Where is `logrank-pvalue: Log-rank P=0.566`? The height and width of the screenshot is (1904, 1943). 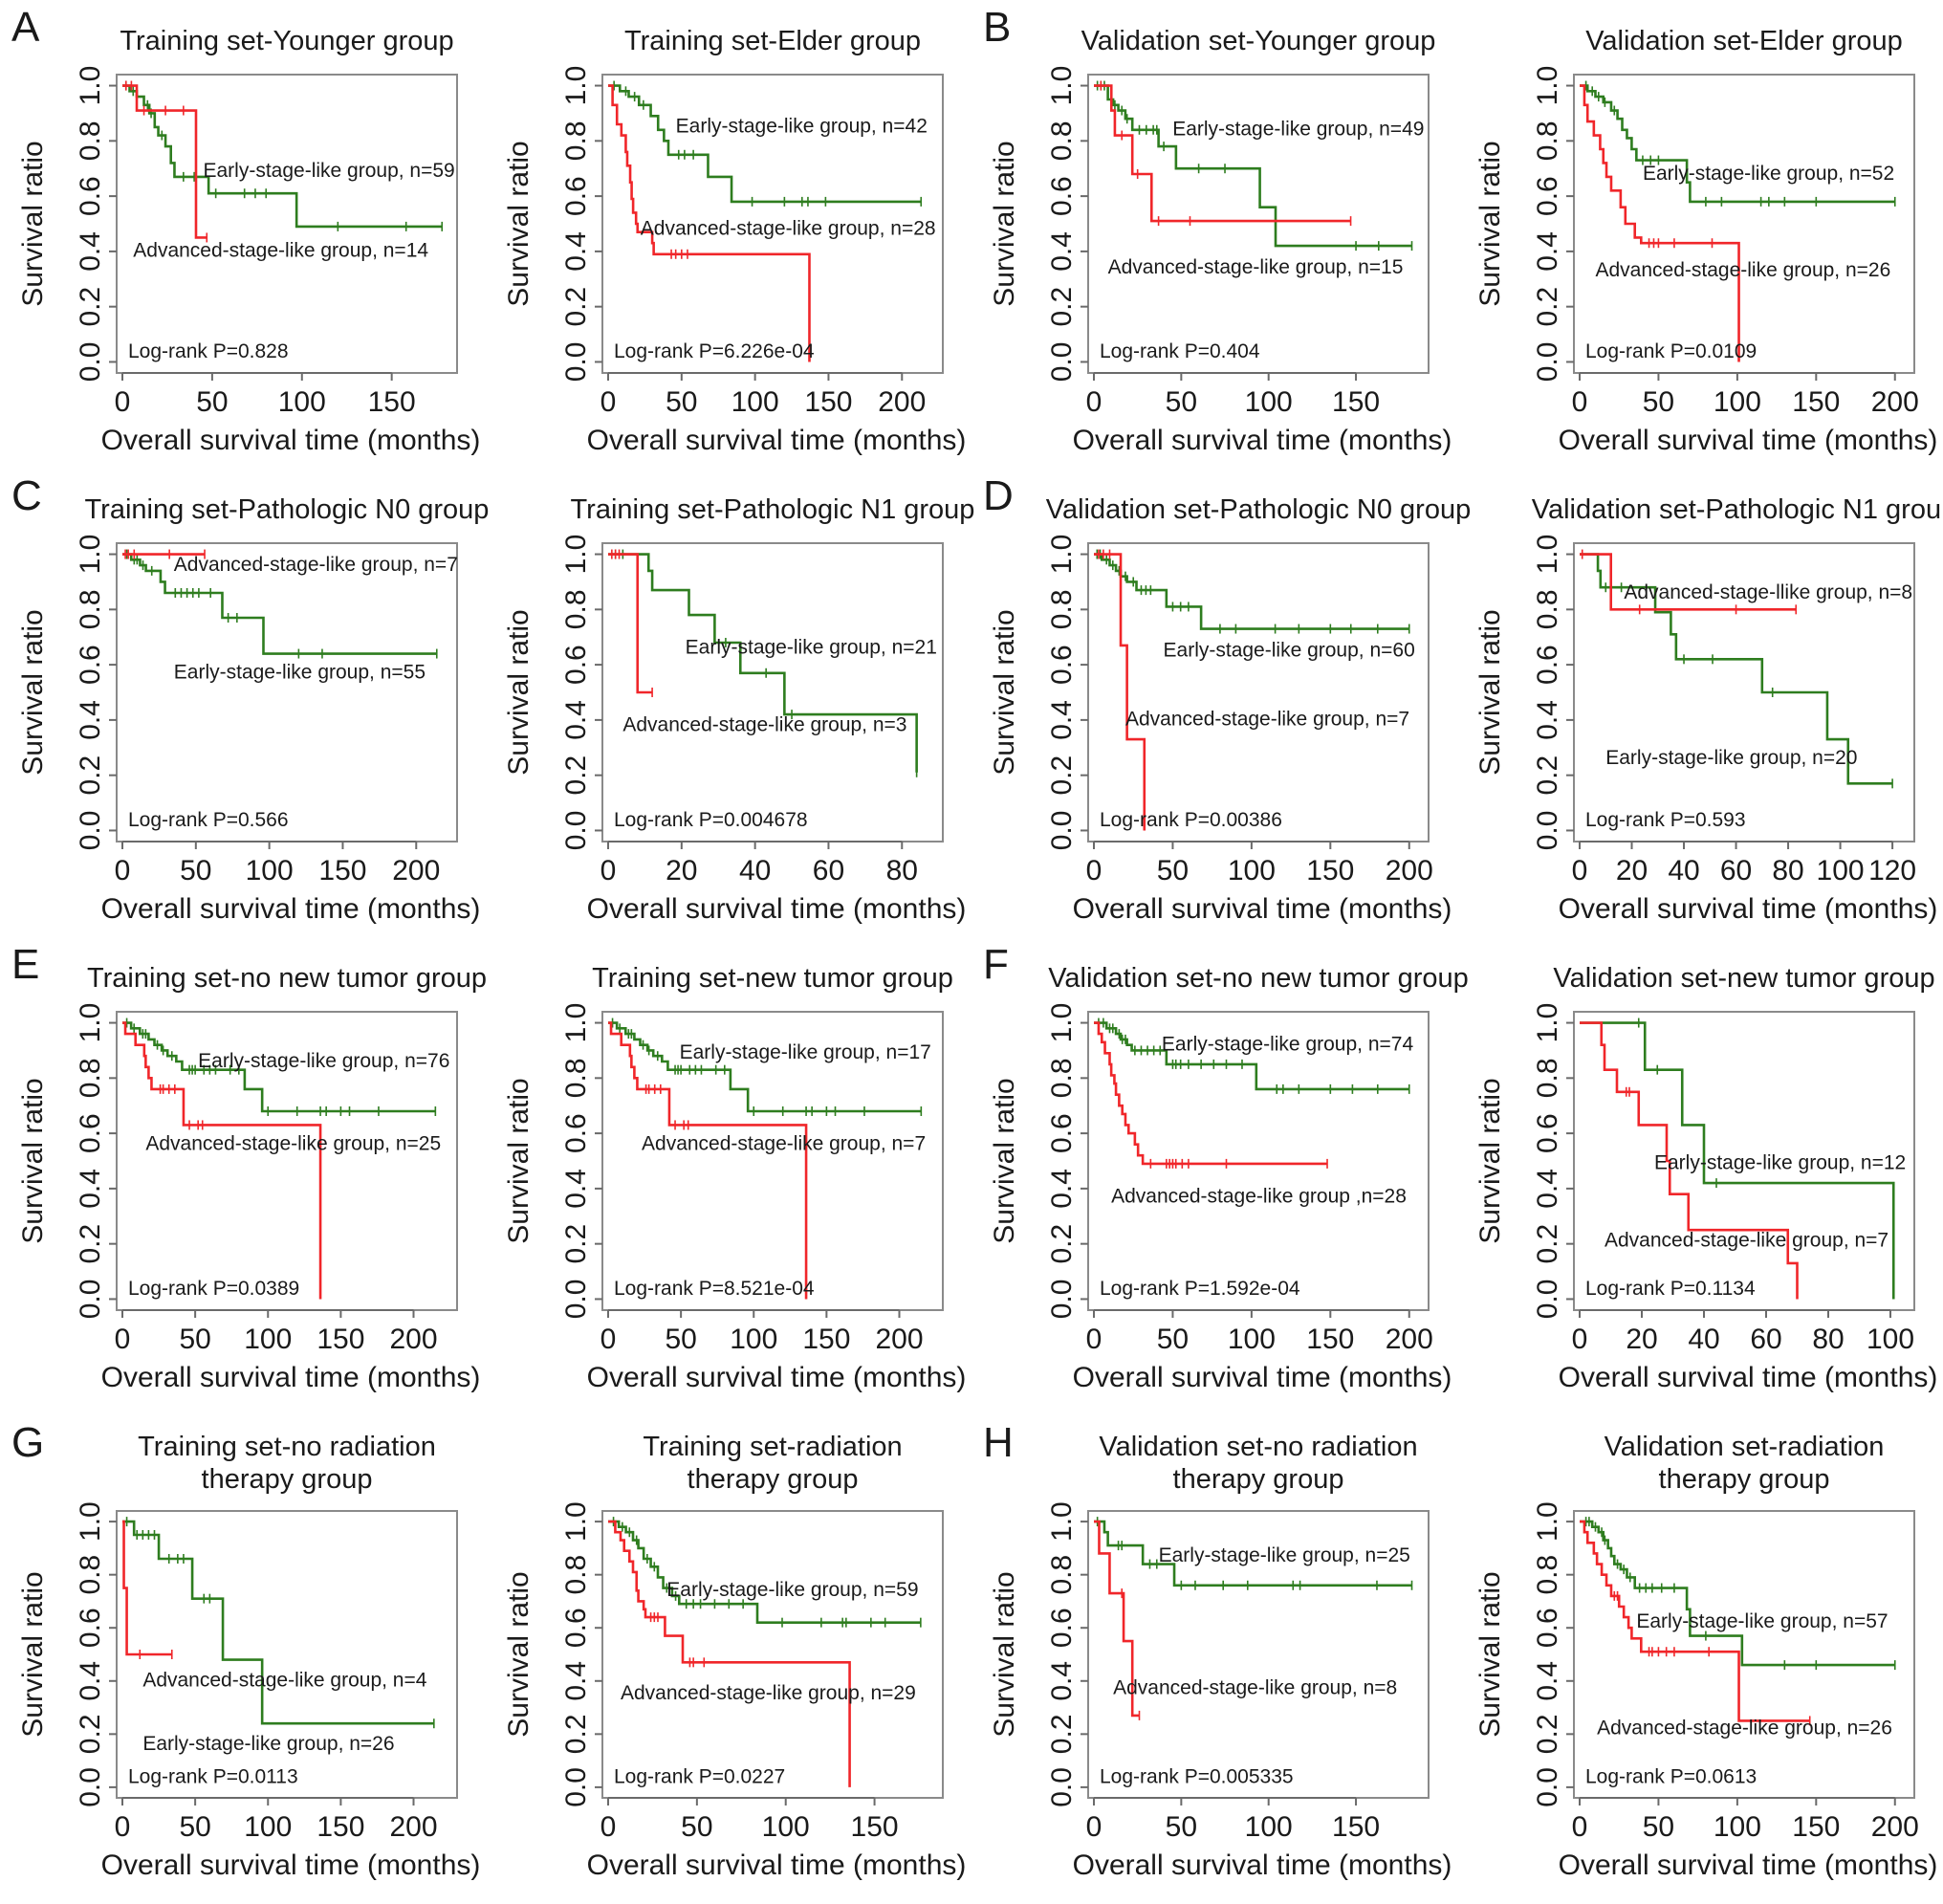
logrank-pvalue: Log-rank P=0.566 is located at coordinates (208, 820).